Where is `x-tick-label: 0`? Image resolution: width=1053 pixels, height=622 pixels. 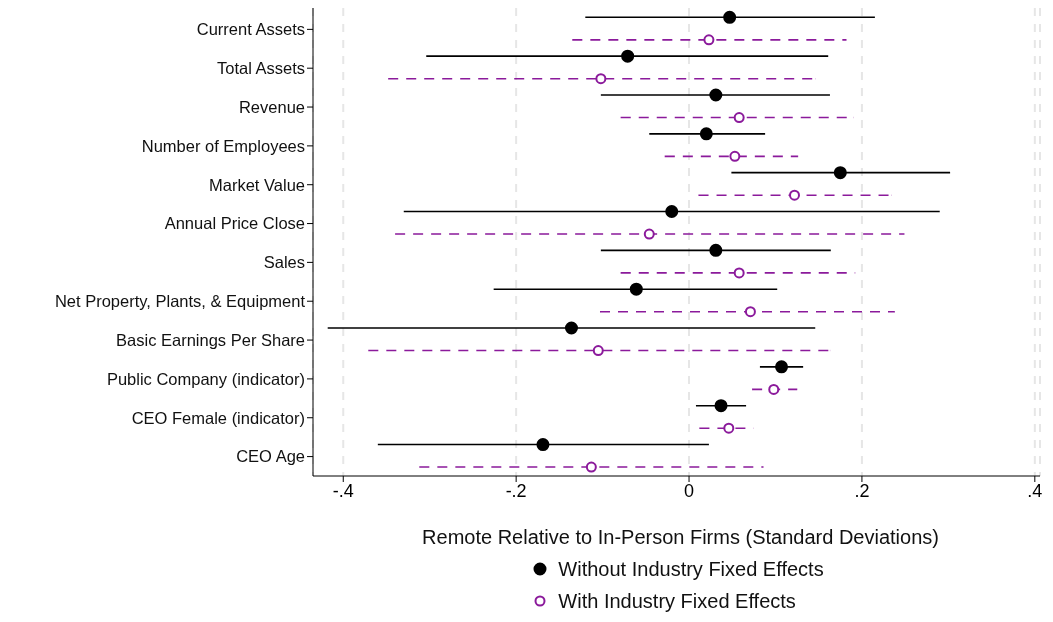 x-tick-label: 0 is located at coordinates (689, 490).